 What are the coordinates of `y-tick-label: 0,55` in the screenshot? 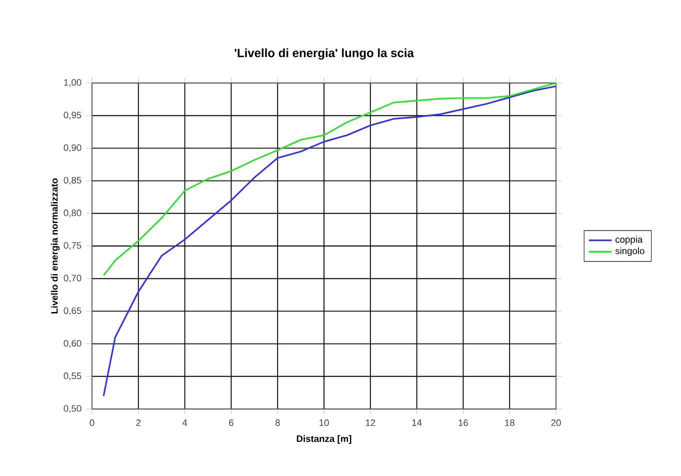 It's located at (73, 376).